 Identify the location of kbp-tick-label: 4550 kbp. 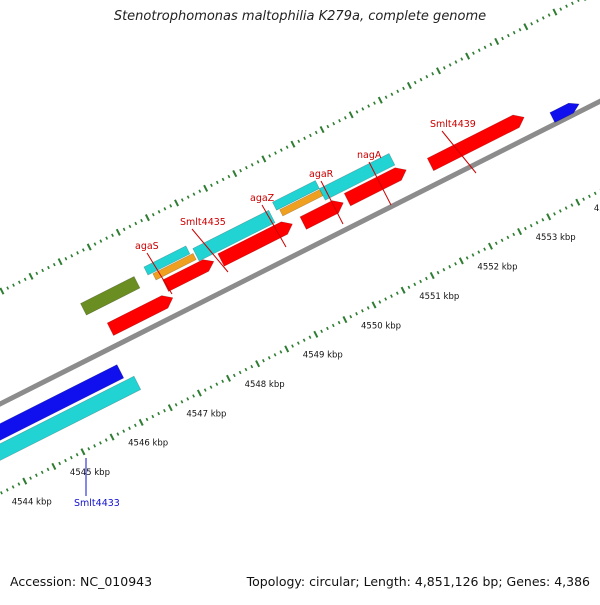
(381, 326).